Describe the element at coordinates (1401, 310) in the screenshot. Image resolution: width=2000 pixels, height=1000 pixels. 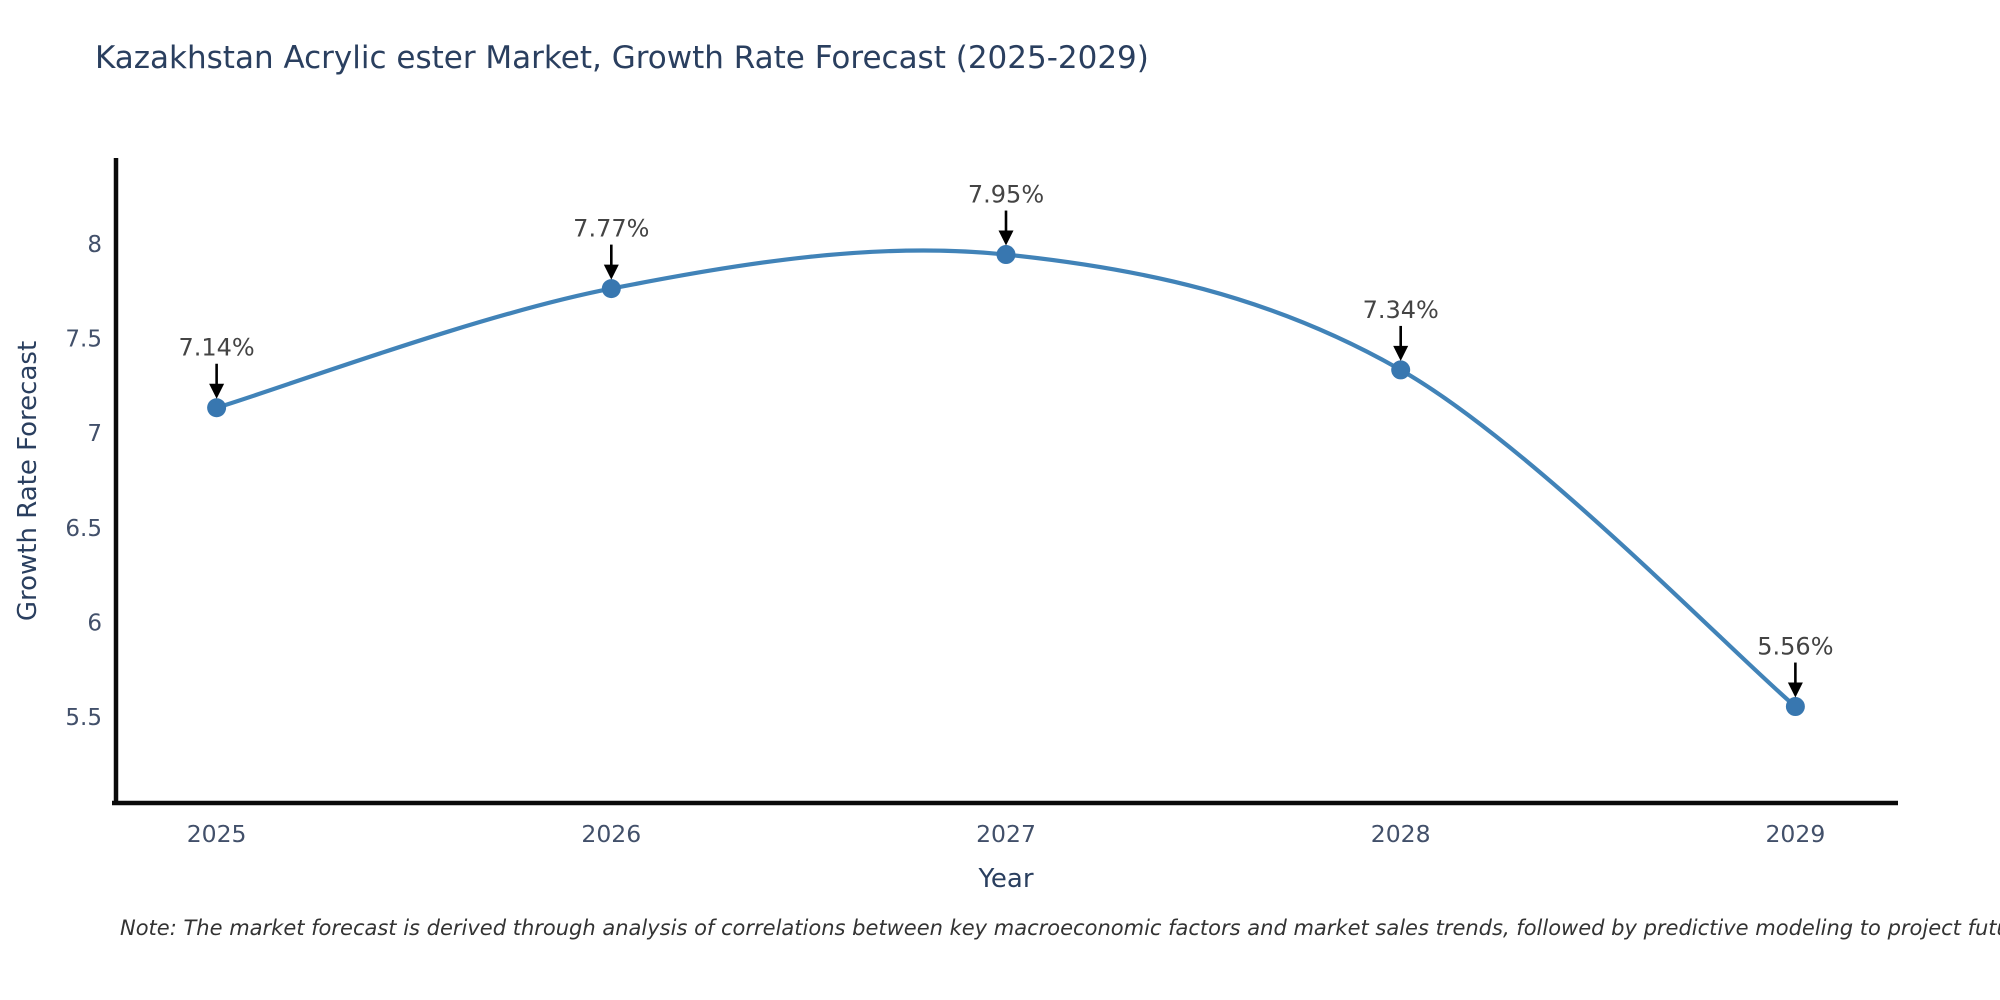
I see `annotation-label: 7.34%` at that location.